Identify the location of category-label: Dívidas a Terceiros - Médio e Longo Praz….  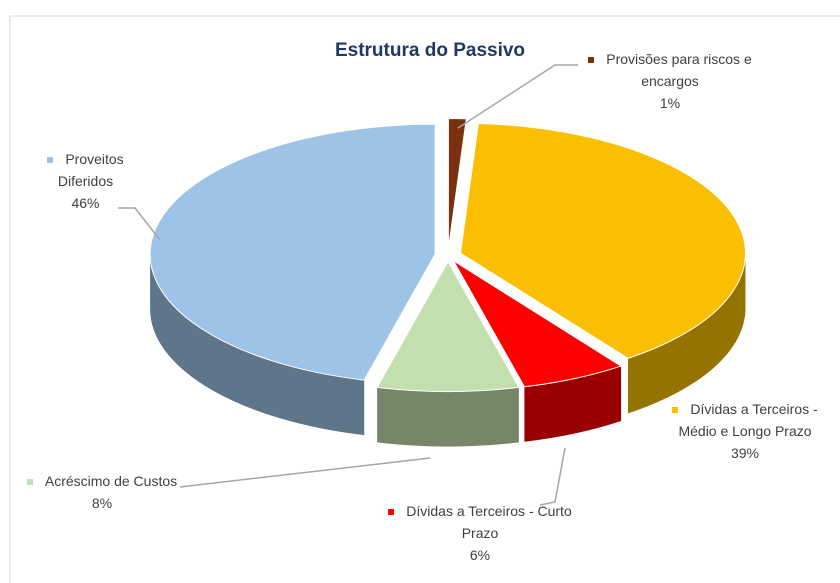
(748, 420).